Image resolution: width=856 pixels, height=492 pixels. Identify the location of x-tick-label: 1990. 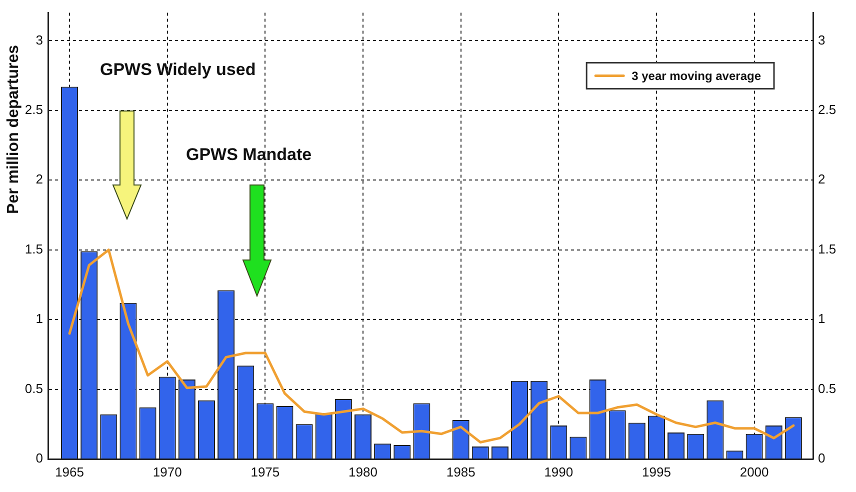
(559, 472).